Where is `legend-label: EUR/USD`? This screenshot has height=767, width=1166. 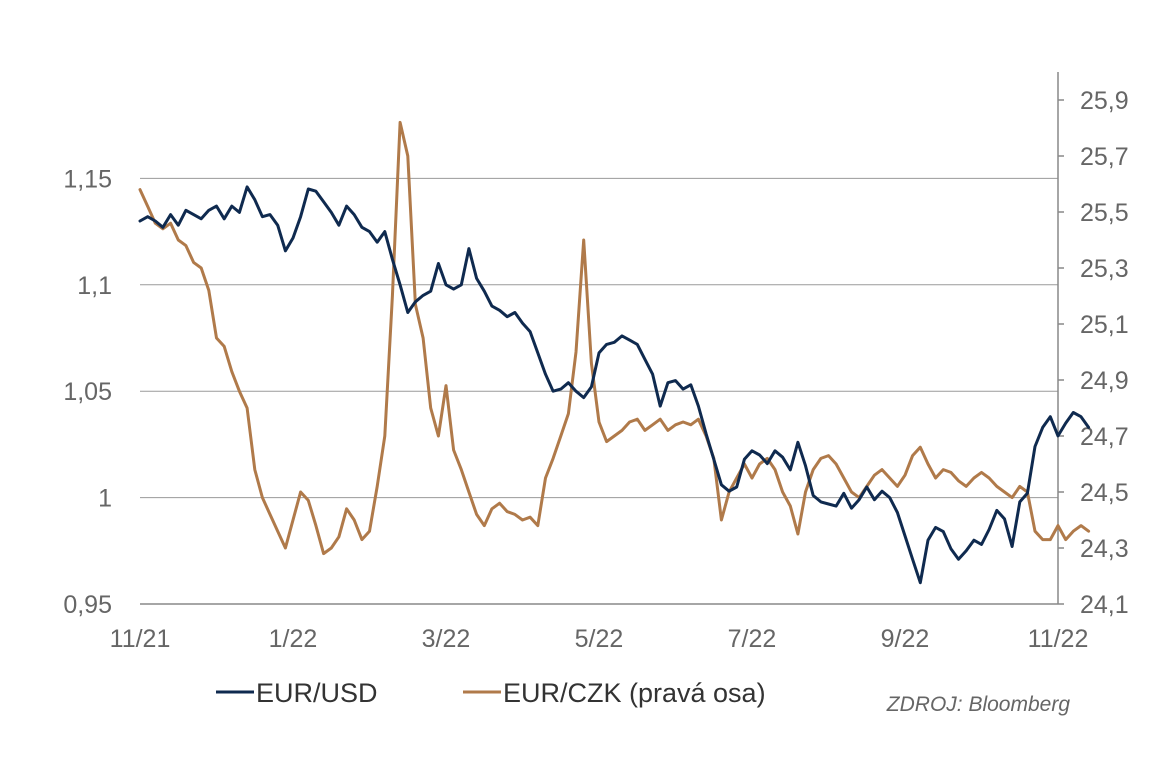 legend-label: EUR/USD is located at coordinates (317, 693).